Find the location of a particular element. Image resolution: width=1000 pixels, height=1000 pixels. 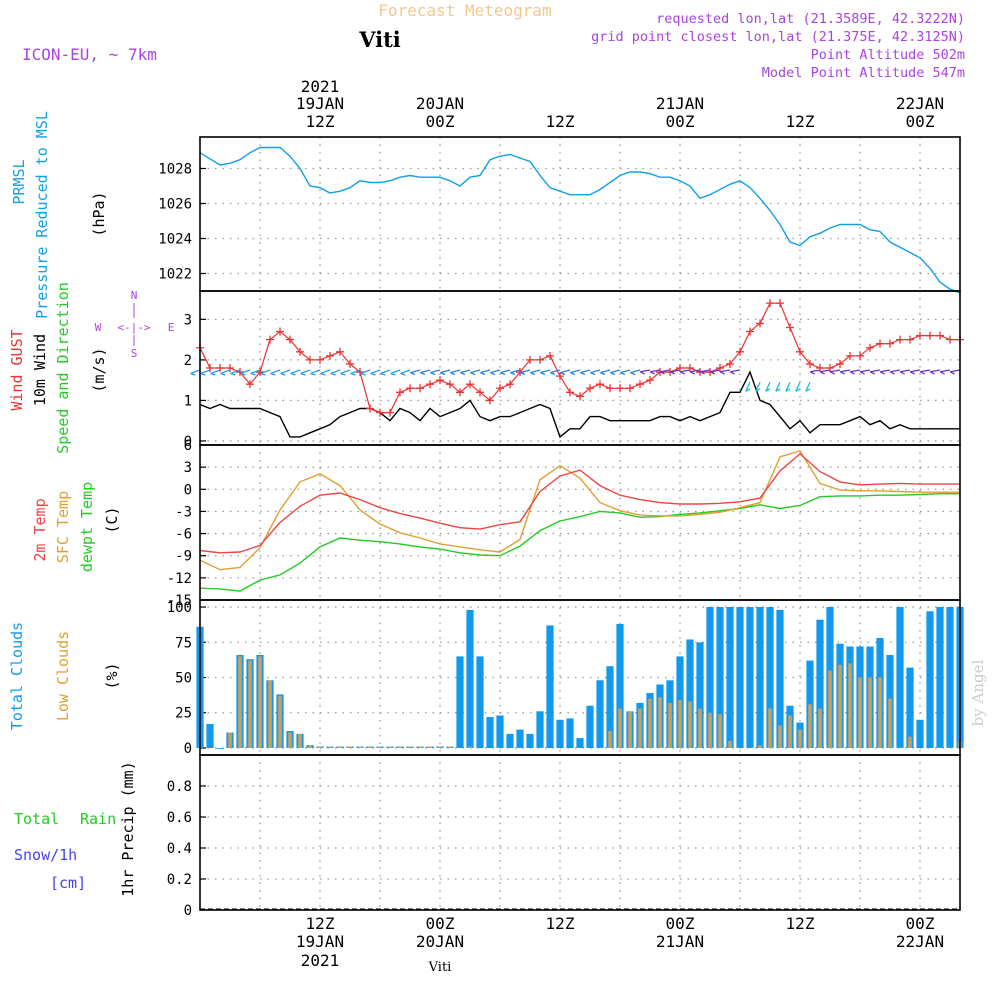

precip-axis-label: 1hr Precip (mm) is located at coordinates (128, 828).